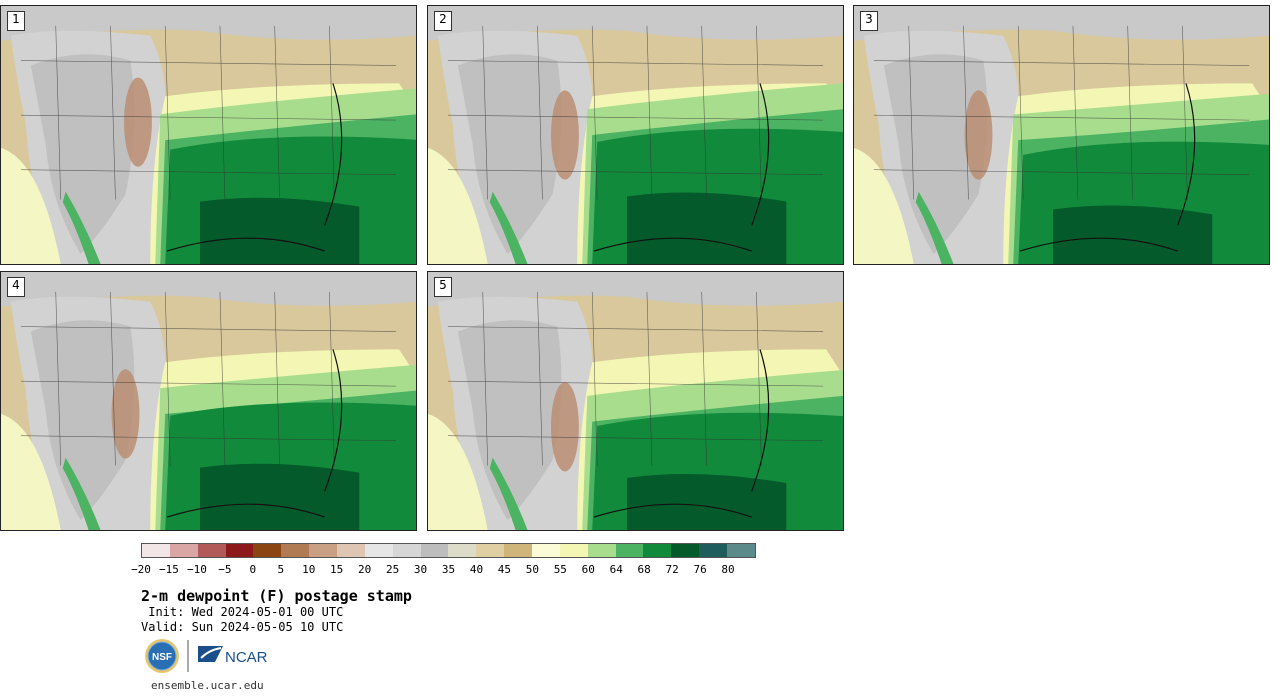  I want to click on ncar-logo: NCAR, so click(233, 656).